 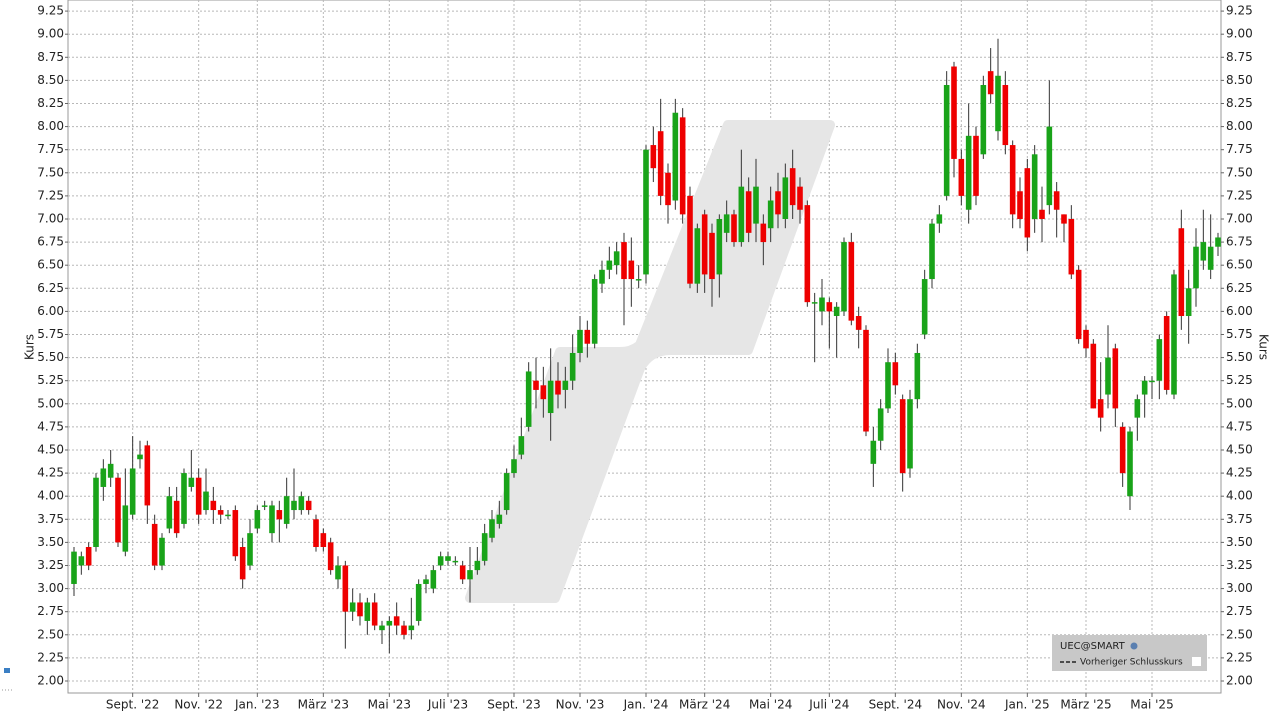 I want to click on y2-tick-label: 5.25, so click(x=1239, y=380).